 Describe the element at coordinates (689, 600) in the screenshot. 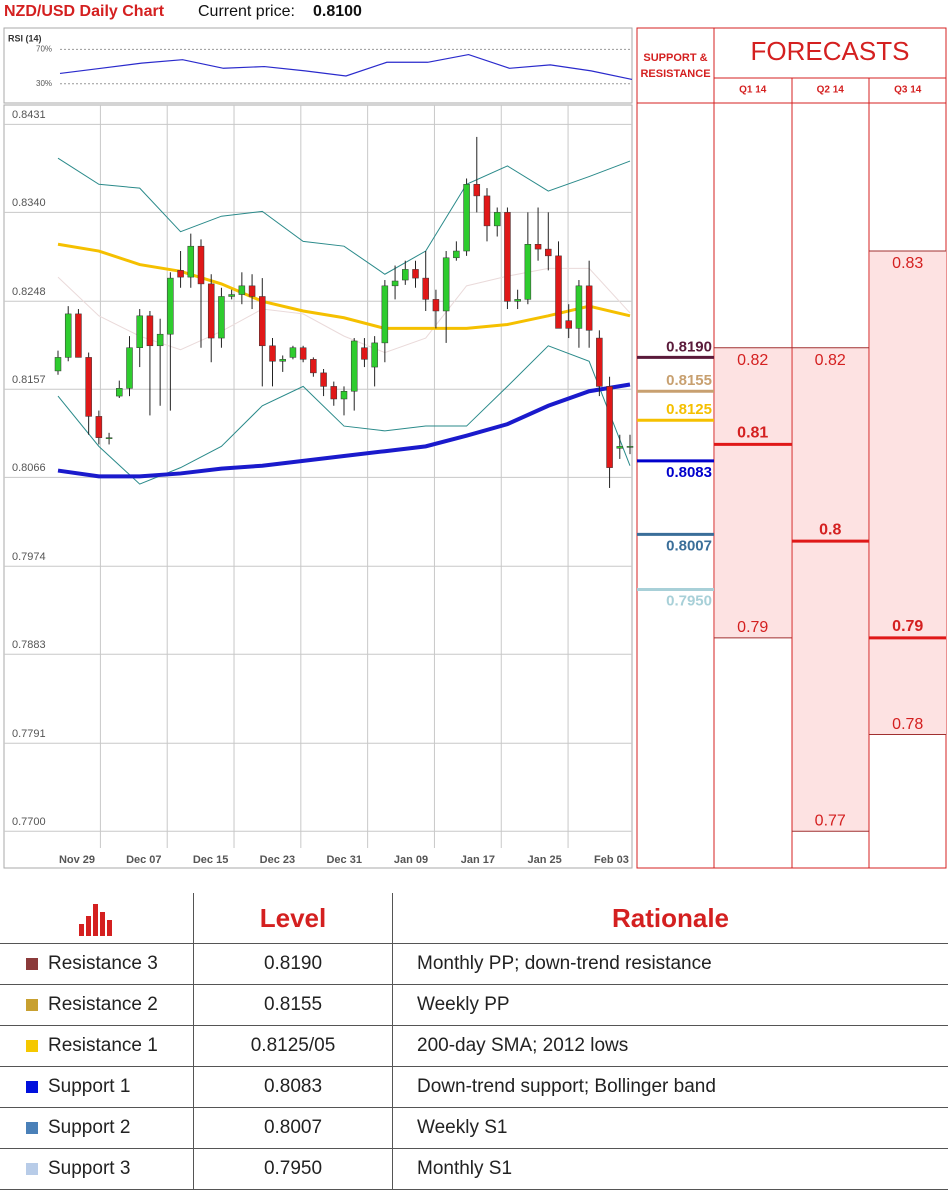

I see `level-label: 0.7950` at that location.